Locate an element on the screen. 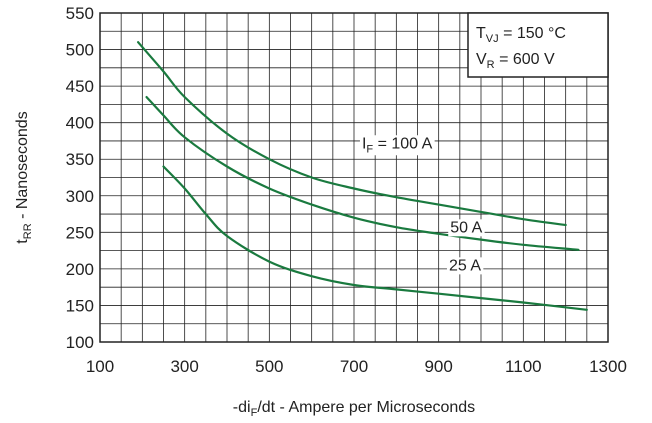 The width and height of the screenshot is (652, 423). y-tick-label: 400 is located at coordinates (80, 123).